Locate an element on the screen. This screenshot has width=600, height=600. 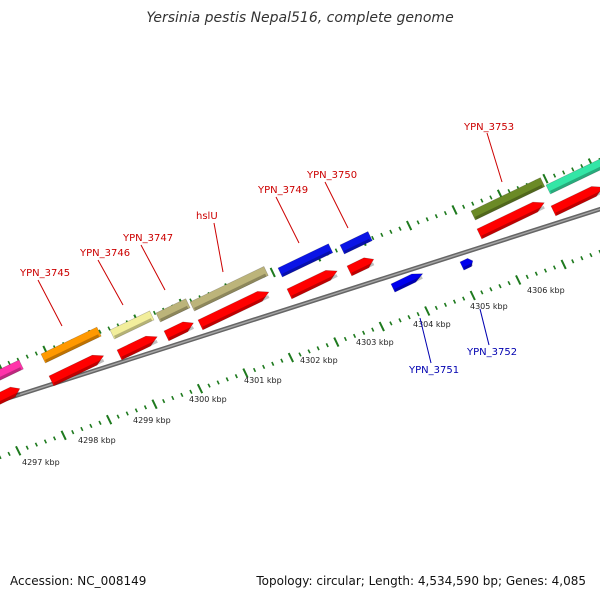
scale-label: 4303 kbp is located at coordinates (375, 342).